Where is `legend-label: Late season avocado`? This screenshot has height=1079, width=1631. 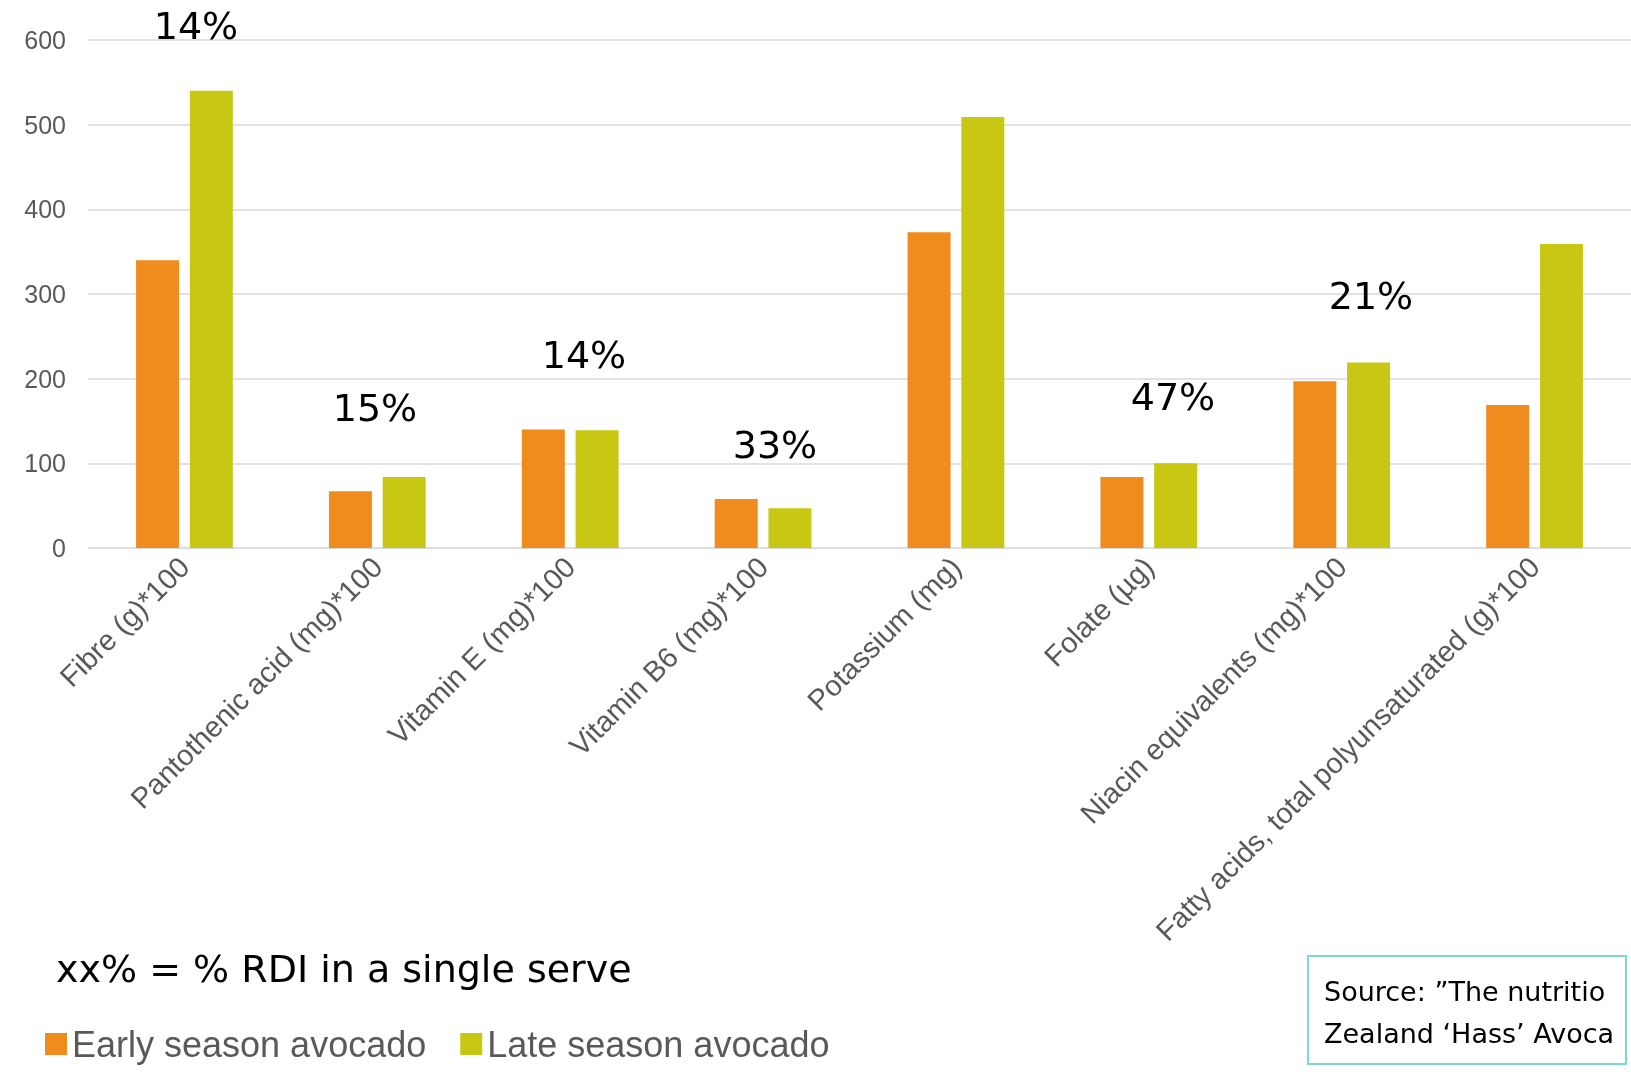 legend-label: Late season avocado is located at coordinates (658, 1044).